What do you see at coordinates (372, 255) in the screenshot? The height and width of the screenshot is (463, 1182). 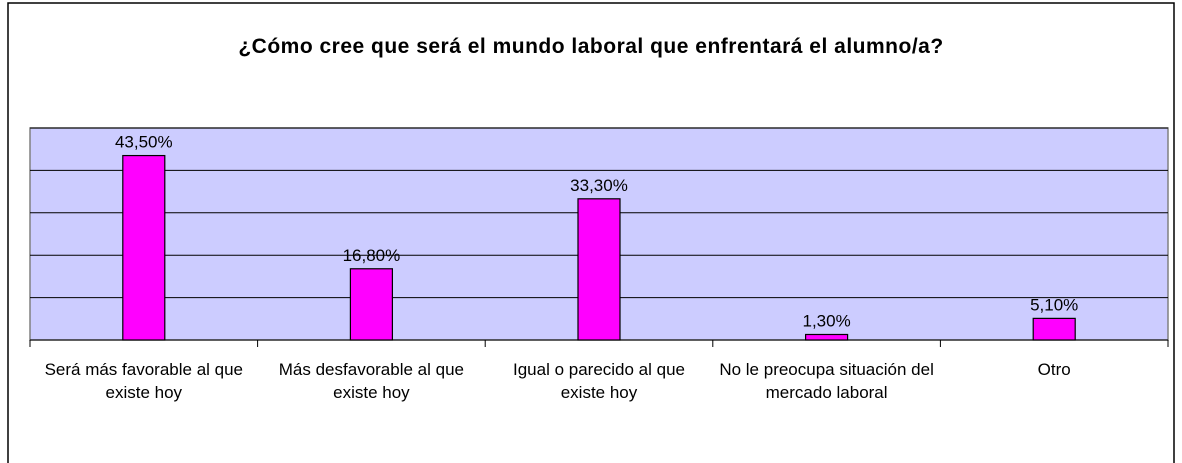 I see `data-label: 16,80%` at bounding box center [372, 255].